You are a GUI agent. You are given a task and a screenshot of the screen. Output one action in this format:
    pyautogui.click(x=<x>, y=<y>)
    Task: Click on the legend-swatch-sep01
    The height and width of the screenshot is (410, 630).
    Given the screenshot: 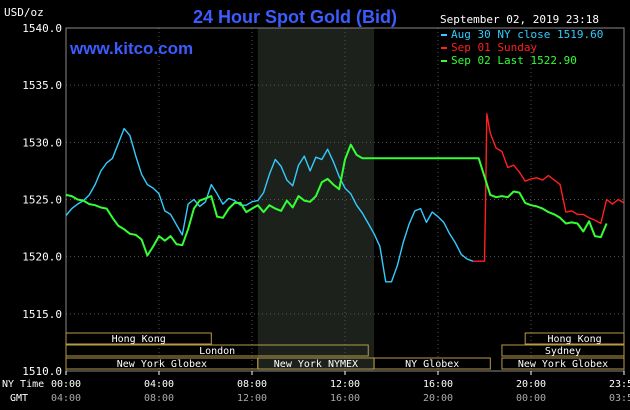 What is the action you would take?
    pyautogui.click(x=444, y=48)
    